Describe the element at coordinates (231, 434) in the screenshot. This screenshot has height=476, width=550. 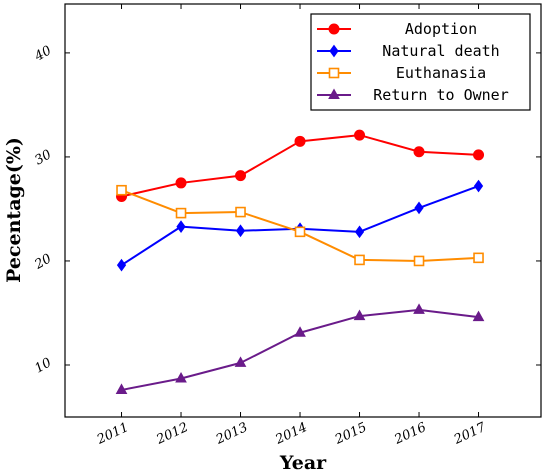
I see `x-tick-label: 2013` at that location.